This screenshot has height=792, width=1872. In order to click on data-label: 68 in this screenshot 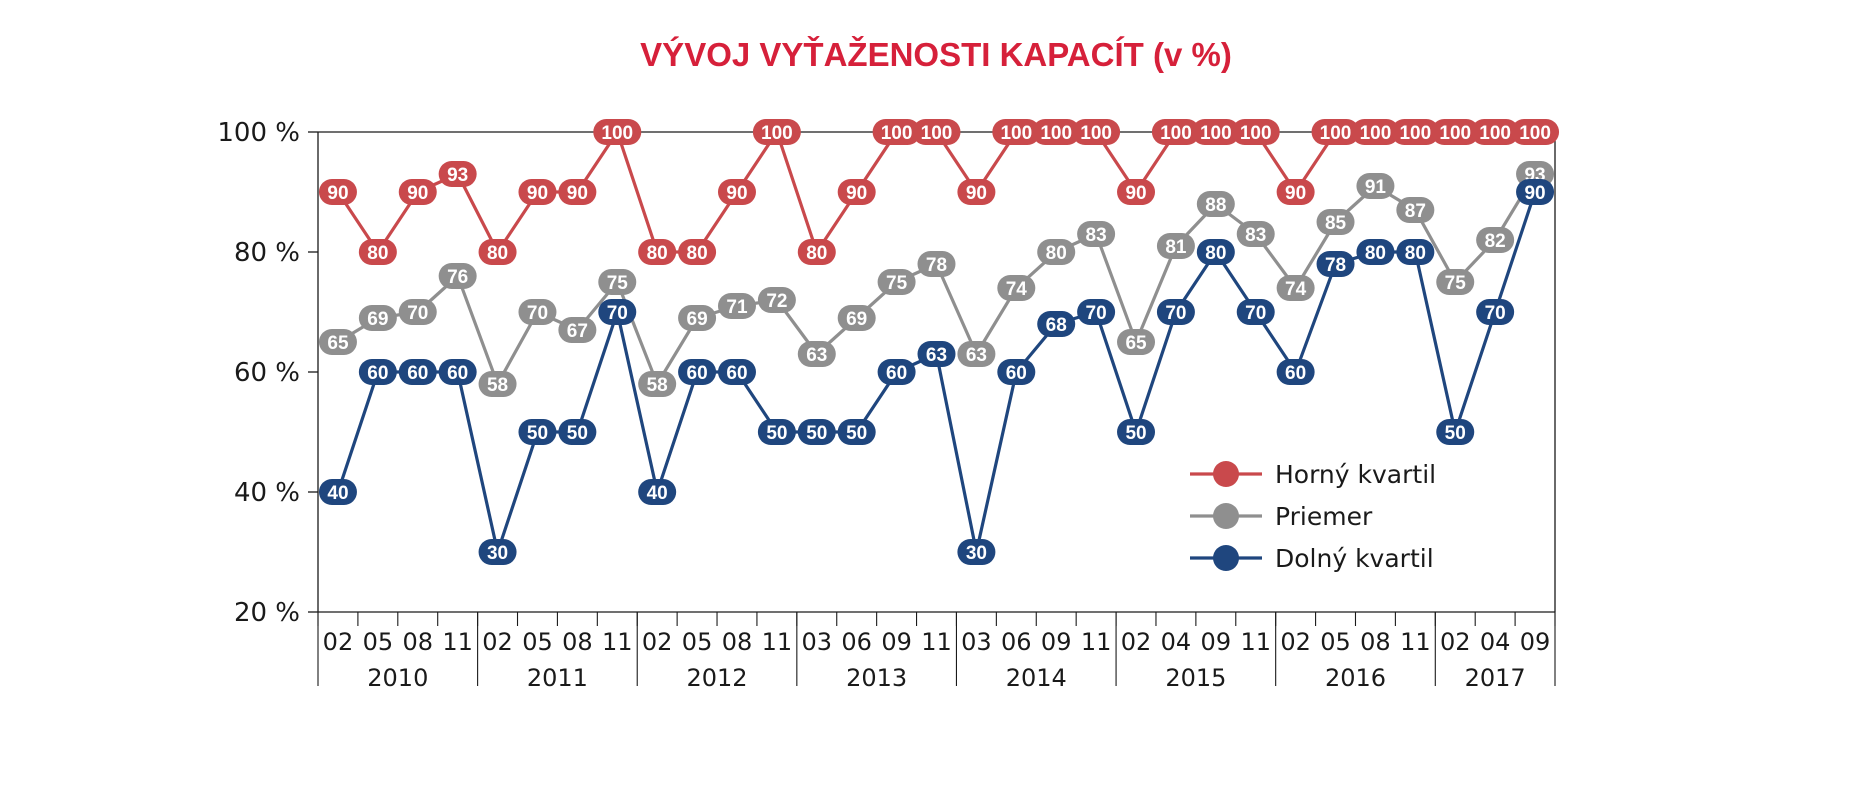, I will do `click(1056, 325)`.